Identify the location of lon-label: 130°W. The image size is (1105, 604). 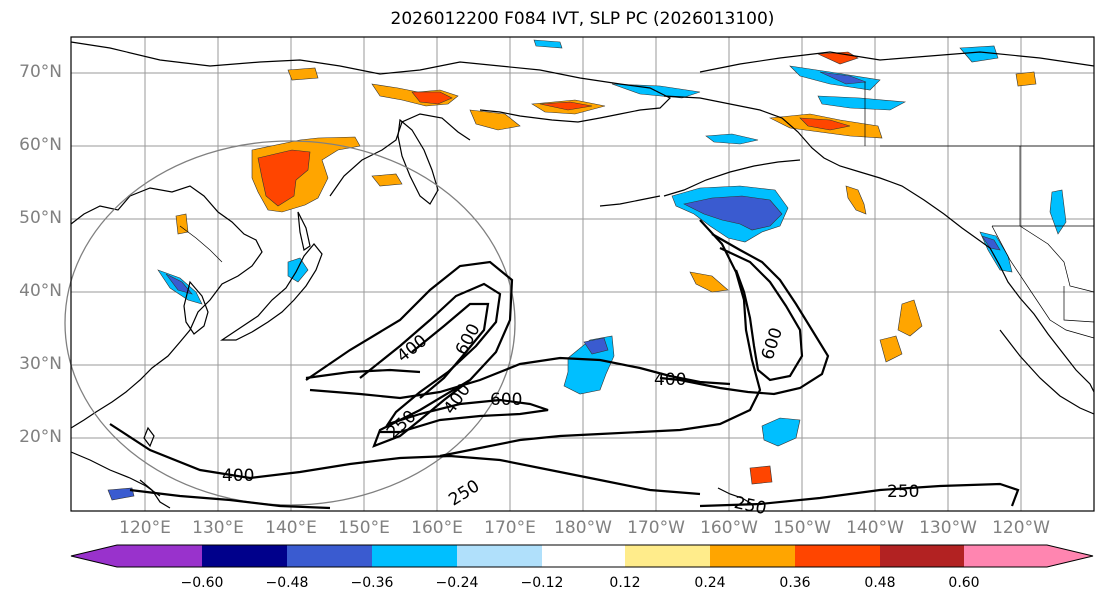
(948, 528).